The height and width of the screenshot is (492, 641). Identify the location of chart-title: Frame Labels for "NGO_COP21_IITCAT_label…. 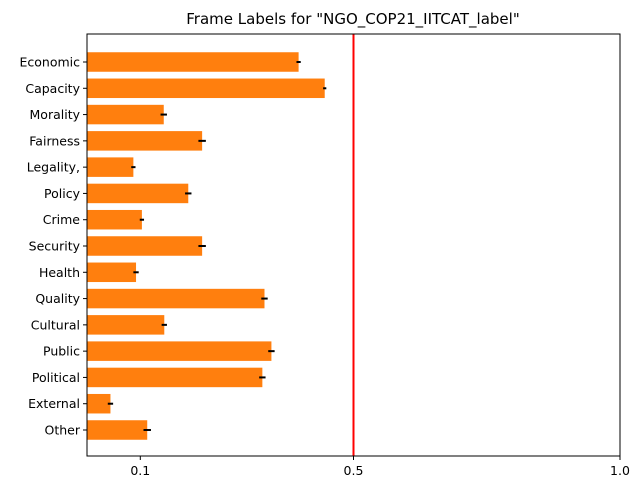
(352, 19).